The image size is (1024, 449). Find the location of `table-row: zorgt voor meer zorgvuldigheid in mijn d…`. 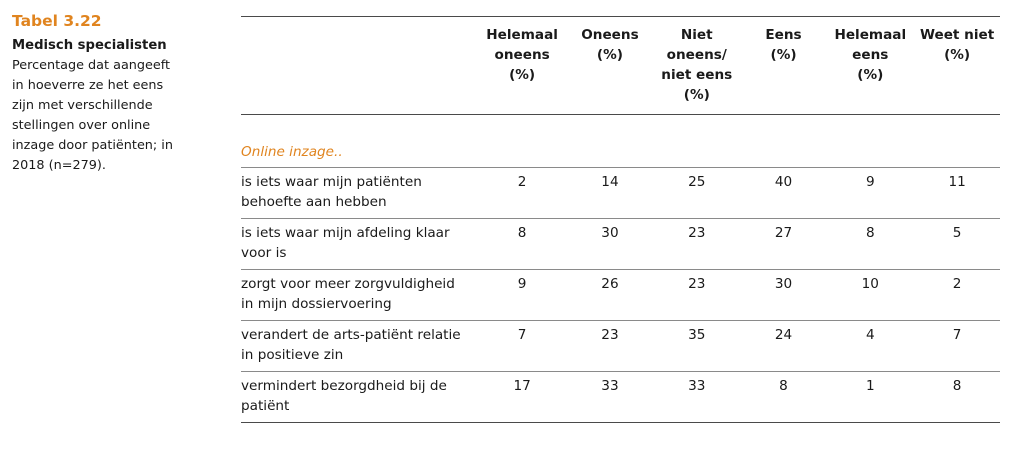

table-row: zorgt voor meer zorgvuldigheid in mijn d… is located at coordinates (620, 295).